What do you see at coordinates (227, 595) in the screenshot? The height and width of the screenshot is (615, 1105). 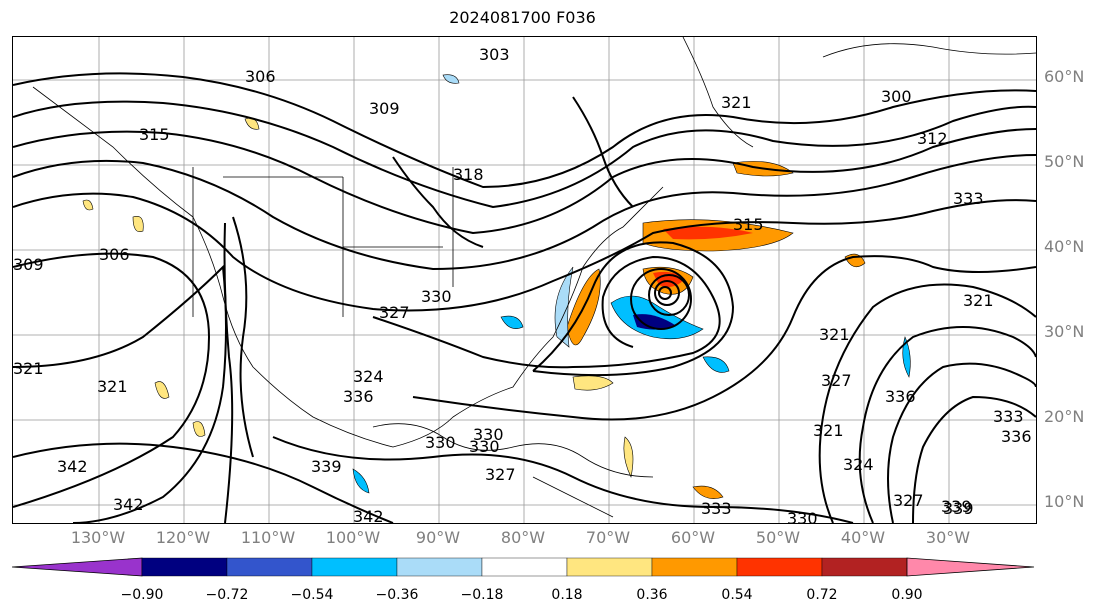 I see `colorbar-tick-label: −0.72` at bounding box center [227, 595].